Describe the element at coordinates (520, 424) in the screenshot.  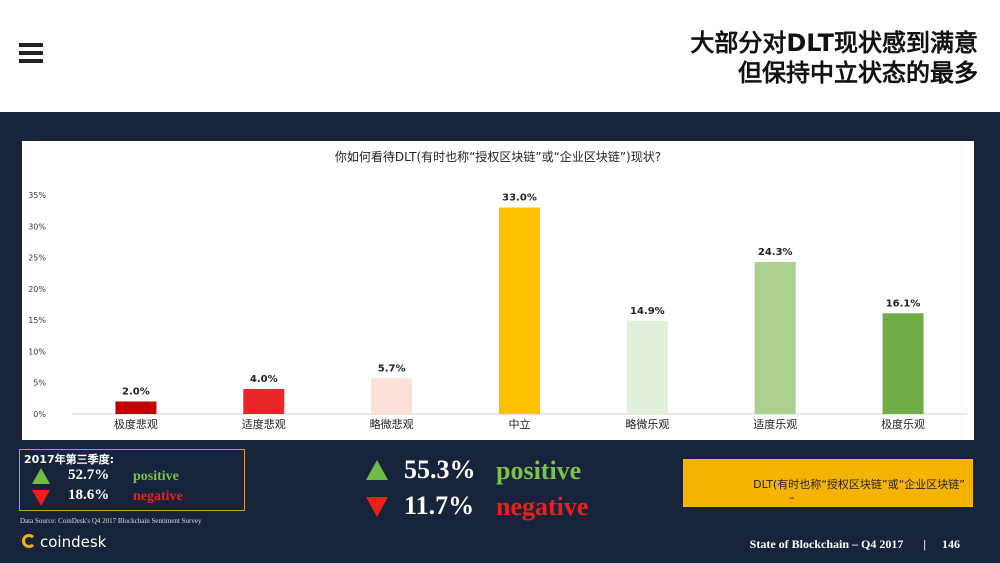
I see `x-tick-label: 中立` at that location.